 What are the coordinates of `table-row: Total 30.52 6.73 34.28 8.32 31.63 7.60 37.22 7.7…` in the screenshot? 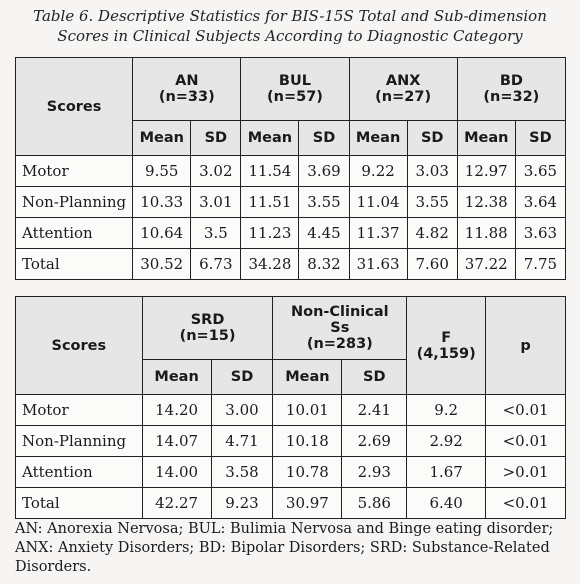 It's located at (290, 264).